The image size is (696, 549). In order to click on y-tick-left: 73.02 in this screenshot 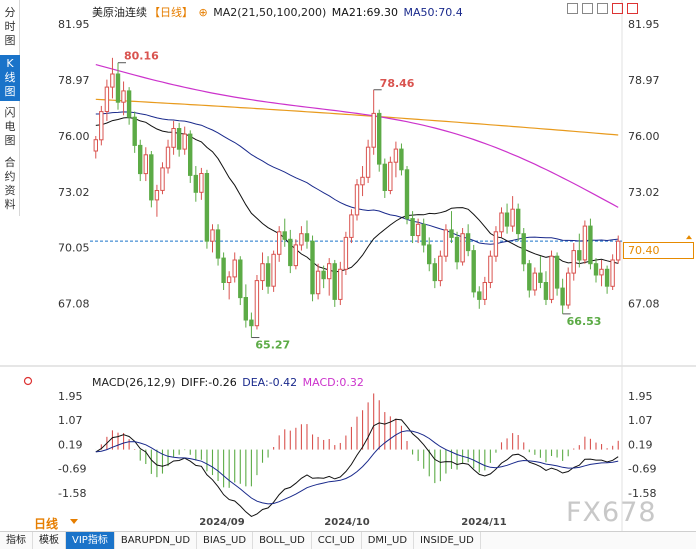, I will do `click(74, 192)`.